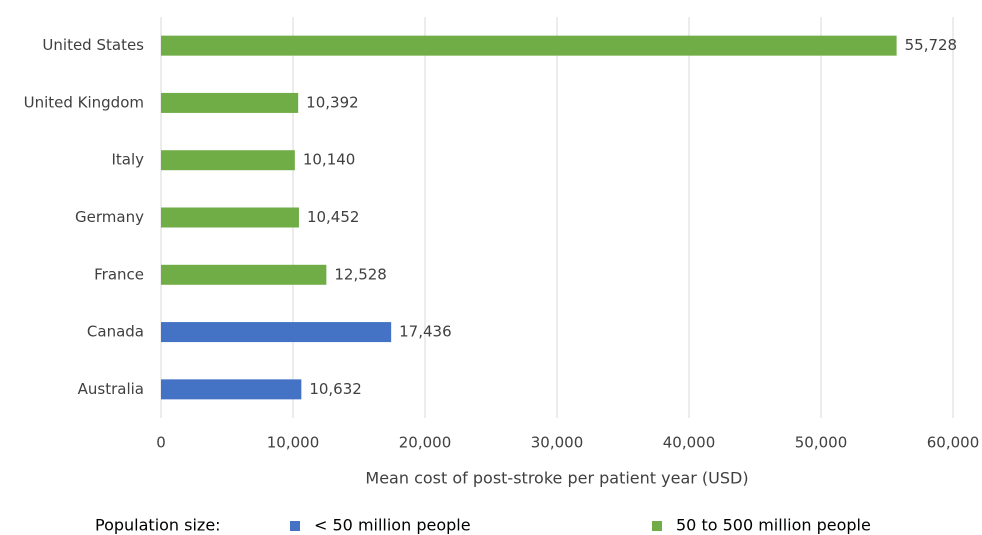 This screenshot has width=982, height=535. What do you see at coordinates (953, 443) in the screenshot?
I see `x-tick-label: 60,000` at bounding box center [953, 443].